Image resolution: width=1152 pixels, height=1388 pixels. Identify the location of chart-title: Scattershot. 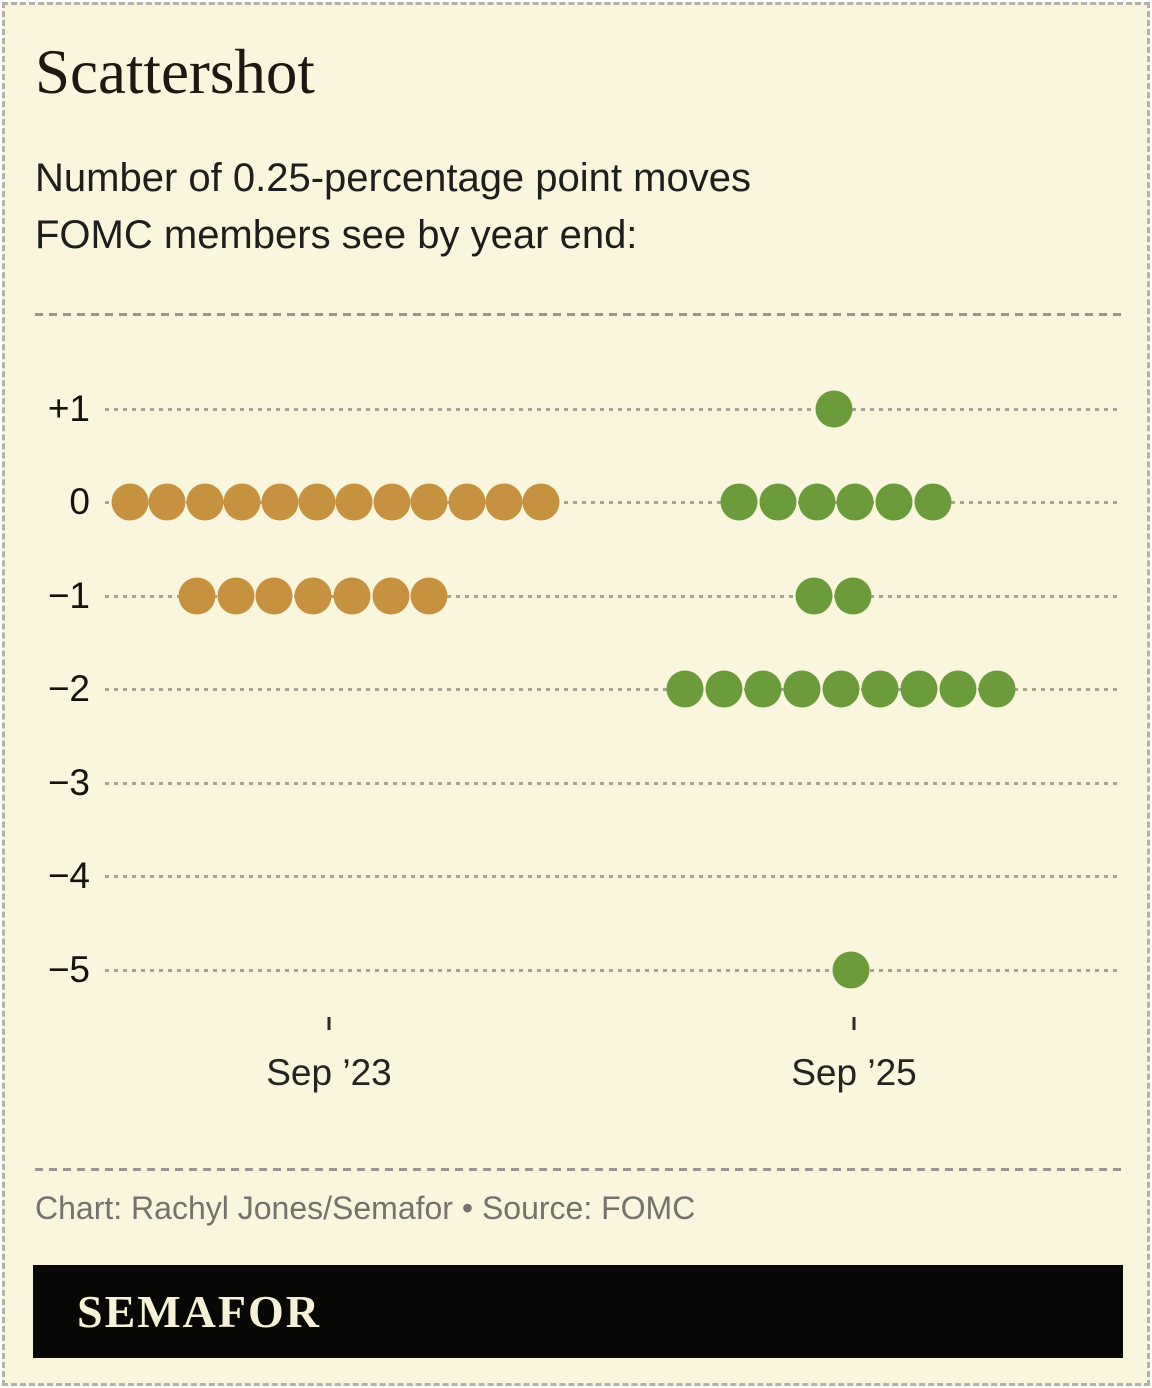
(175, 72).